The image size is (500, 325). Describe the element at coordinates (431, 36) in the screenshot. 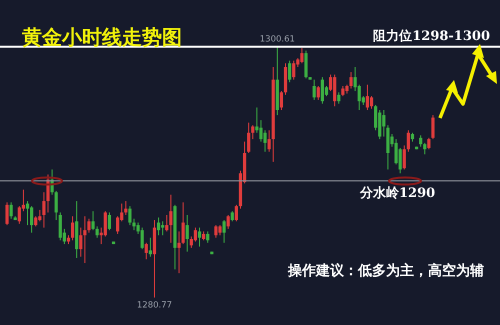

I see `ref-line-label: 阻力位1298-1300` at that location.